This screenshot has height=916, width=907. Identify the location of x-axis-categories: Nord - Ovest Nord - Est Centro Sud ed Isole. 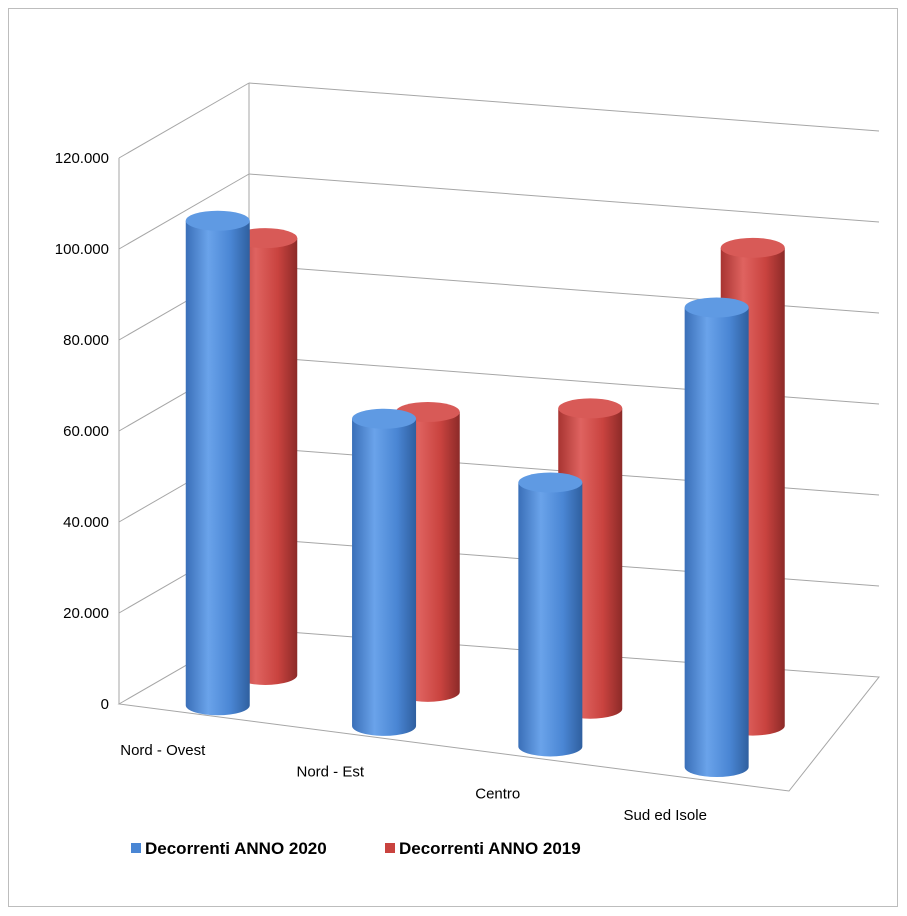
(413, 783).